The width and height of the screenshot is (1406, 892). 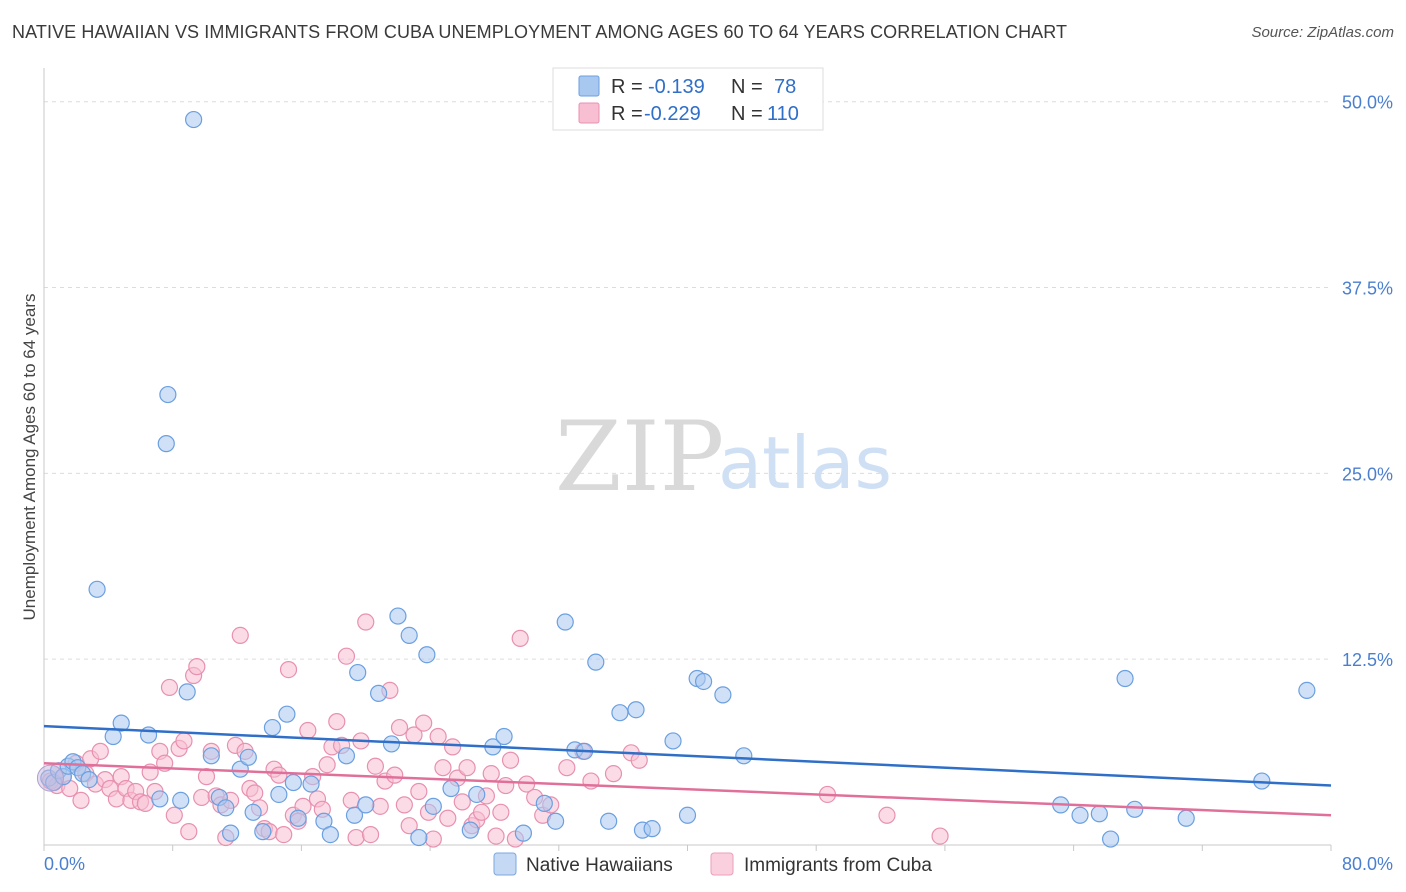 What do you see at coordinates (783, 114) in the screenshot?
I see `stats-n-value-cuba: 110` at bounding box center [783, 114].